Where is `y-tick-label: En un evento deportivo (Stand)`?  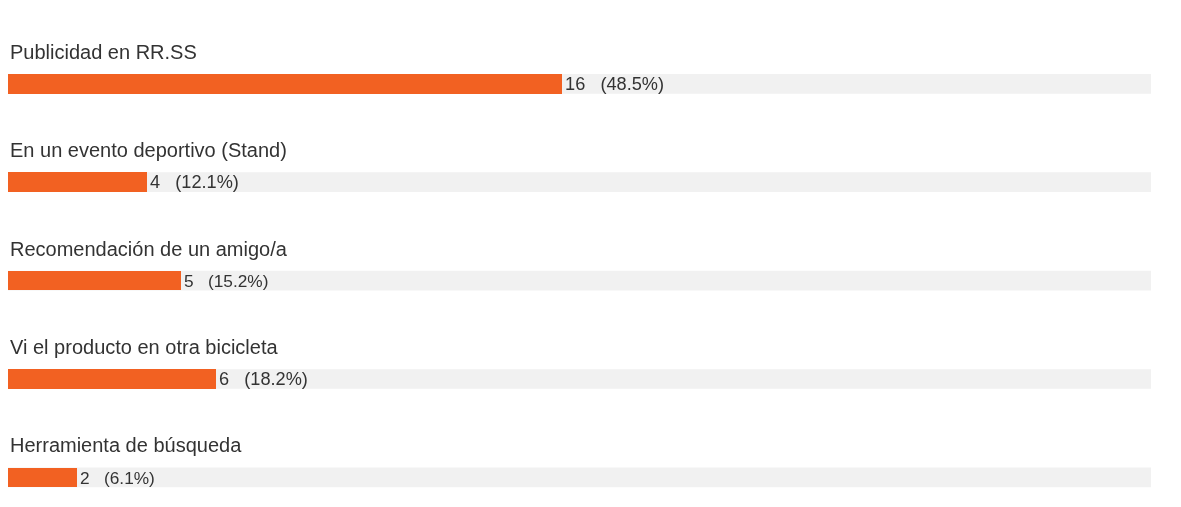
y-tick-label: En un evento deportivo (Stand) is located at coordinates (148, 150).